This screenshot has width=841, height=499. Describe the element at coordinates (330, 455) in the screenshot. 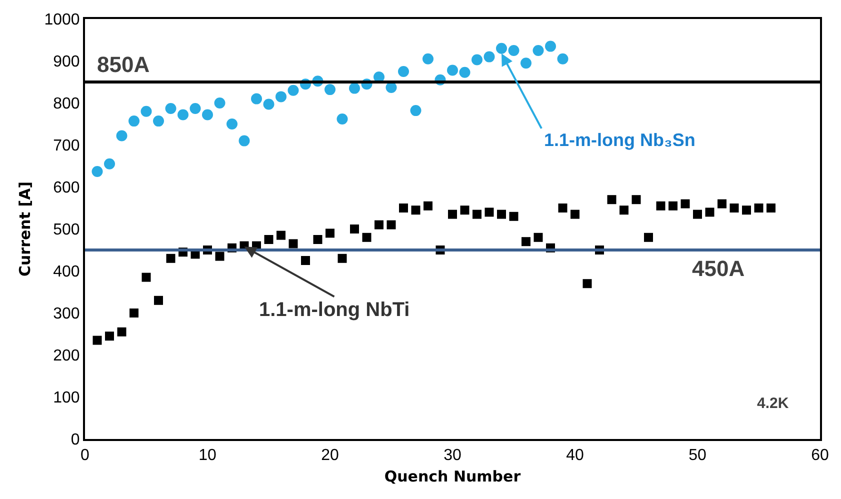

I see `x-tick-label: 20` at that location.